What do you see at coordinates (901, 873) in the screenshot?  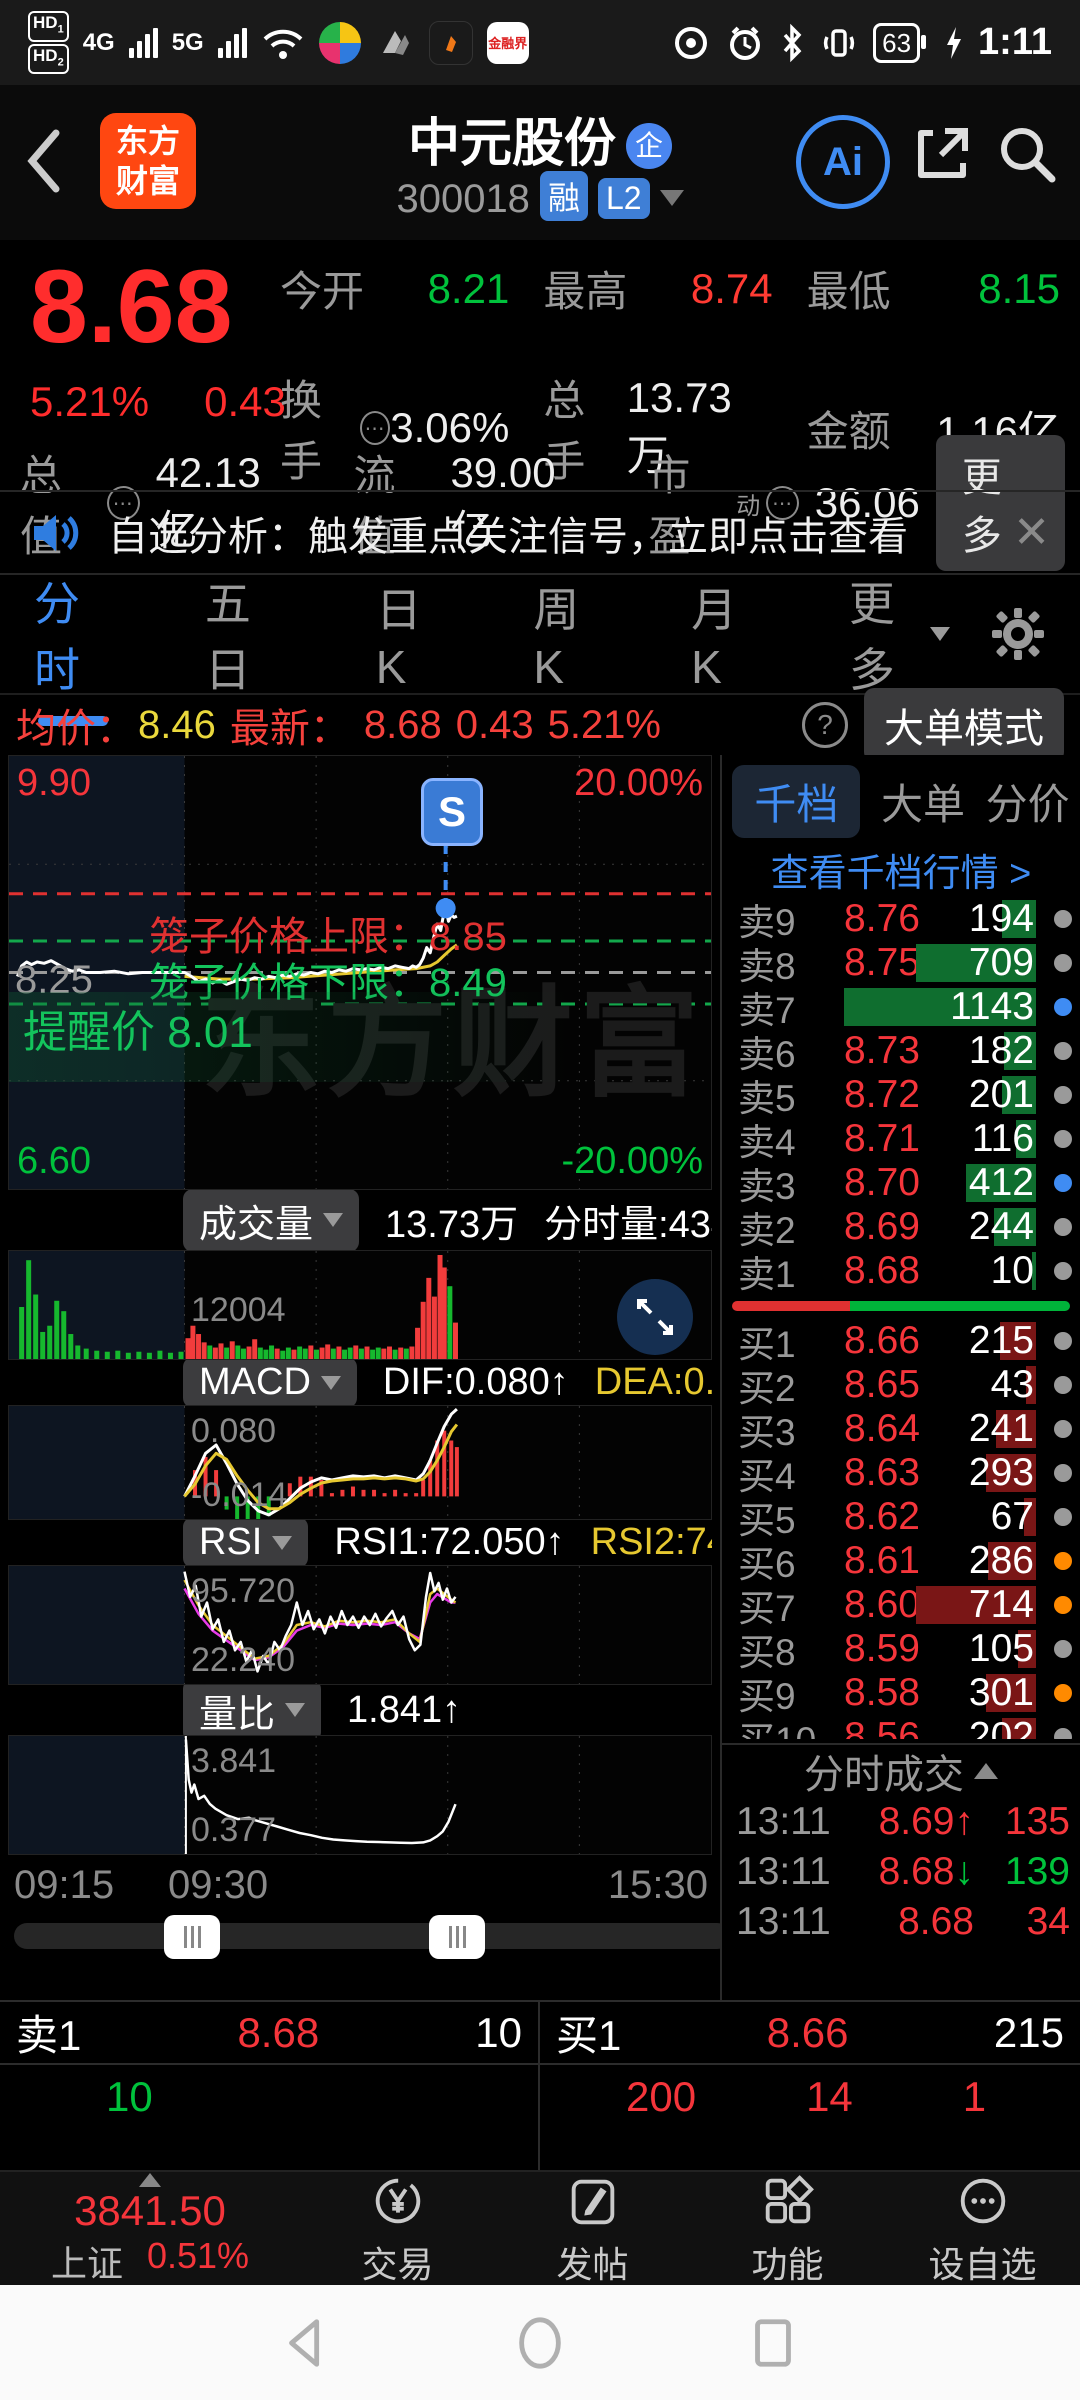 I see `thousand-level-link: 查看千档行情 >` at bounding box center [901, 873].